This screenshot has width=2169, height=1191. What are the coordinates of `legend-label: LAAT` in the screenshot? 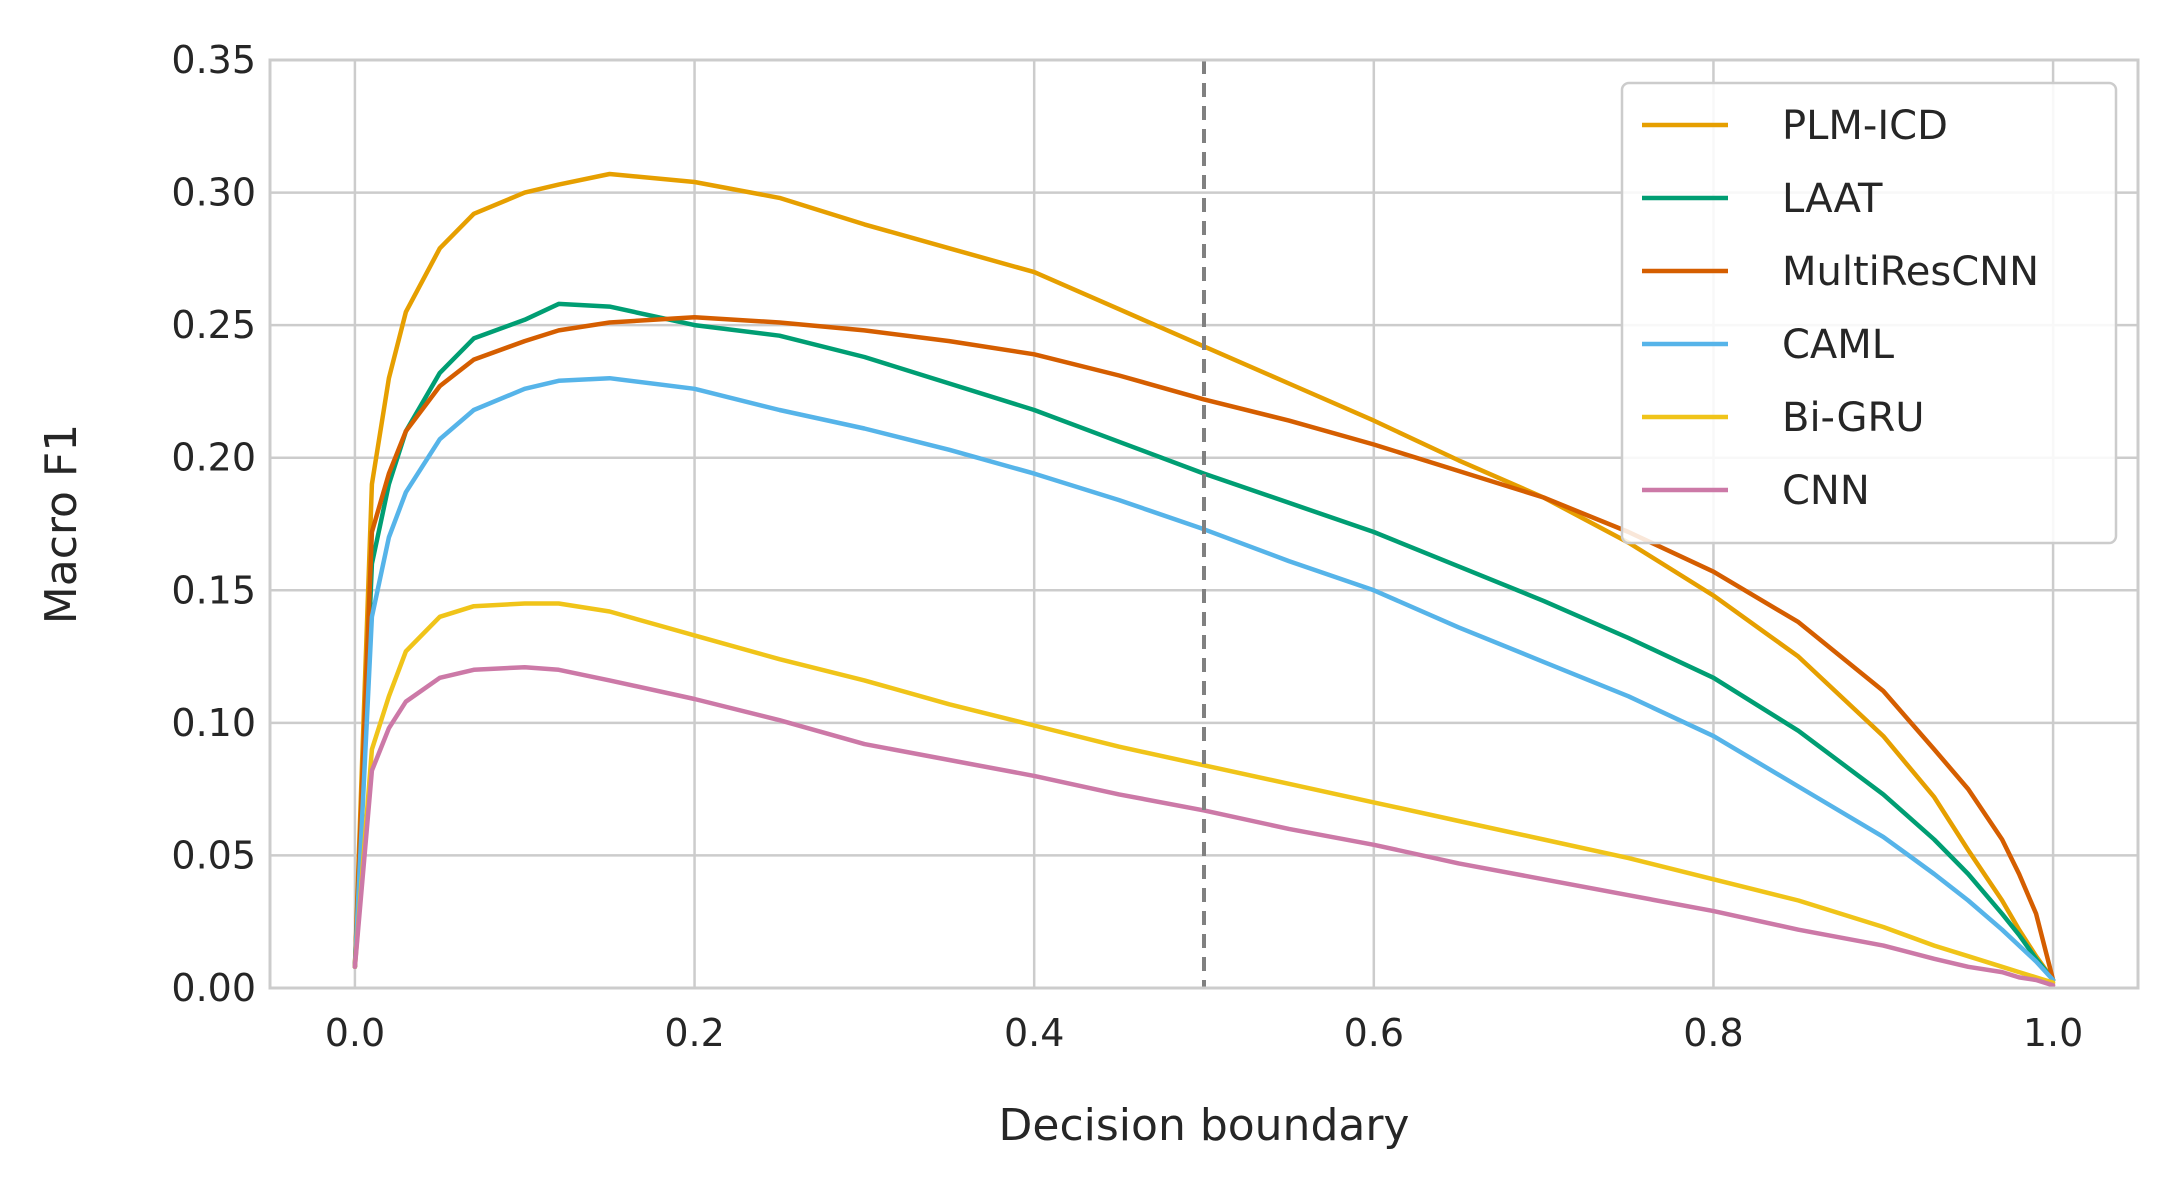 It's located at (1832, 199).